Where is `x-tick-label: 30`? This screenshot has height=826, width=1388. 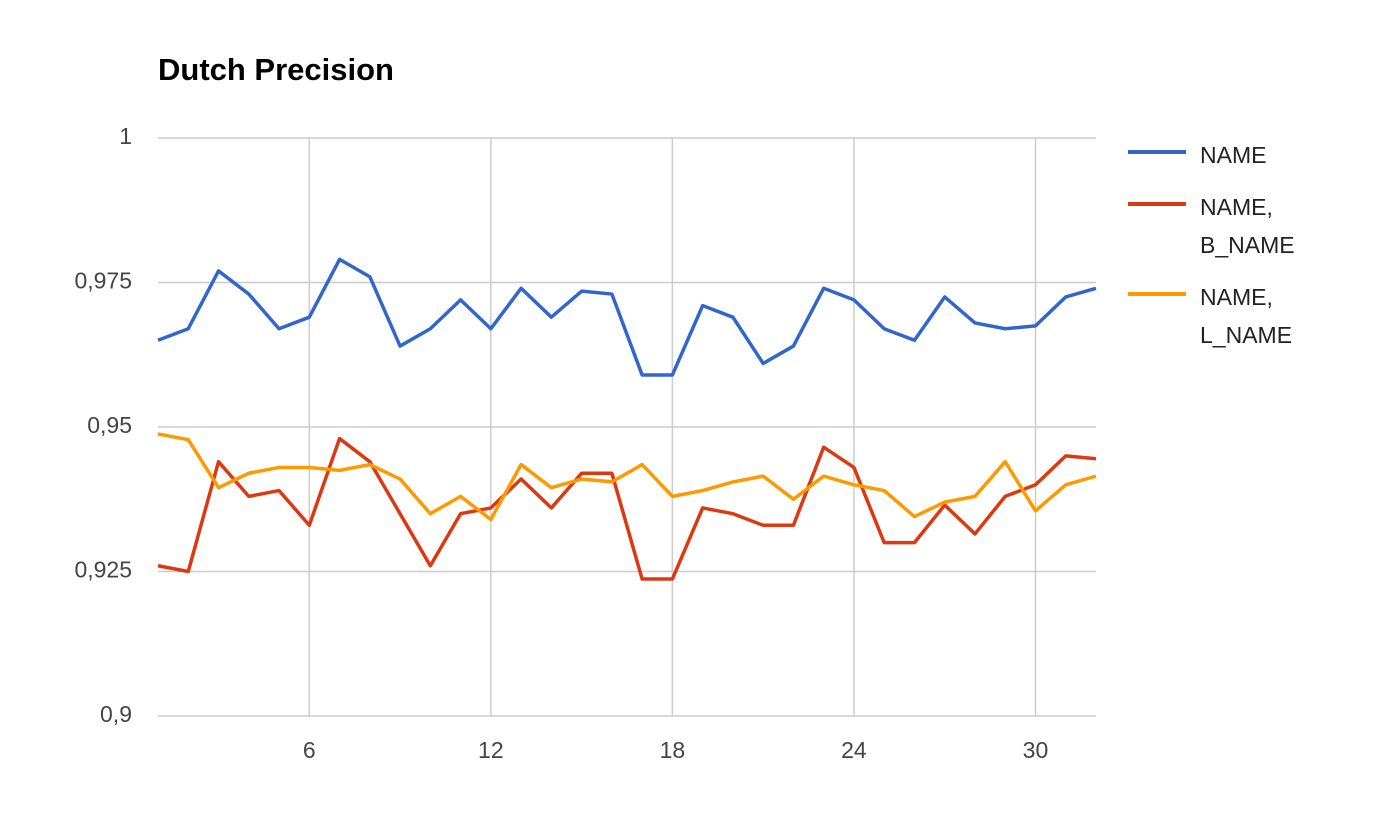
x-tick-label: 30 is located at coordinates (1036, 750).